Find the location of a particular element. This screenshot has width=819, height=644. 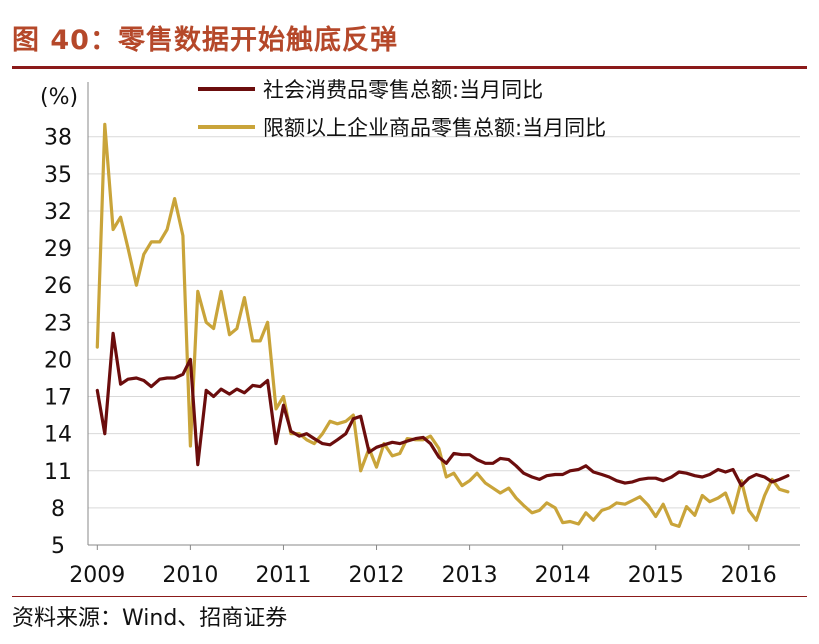

source-rule is located at coordinates (409, 596).